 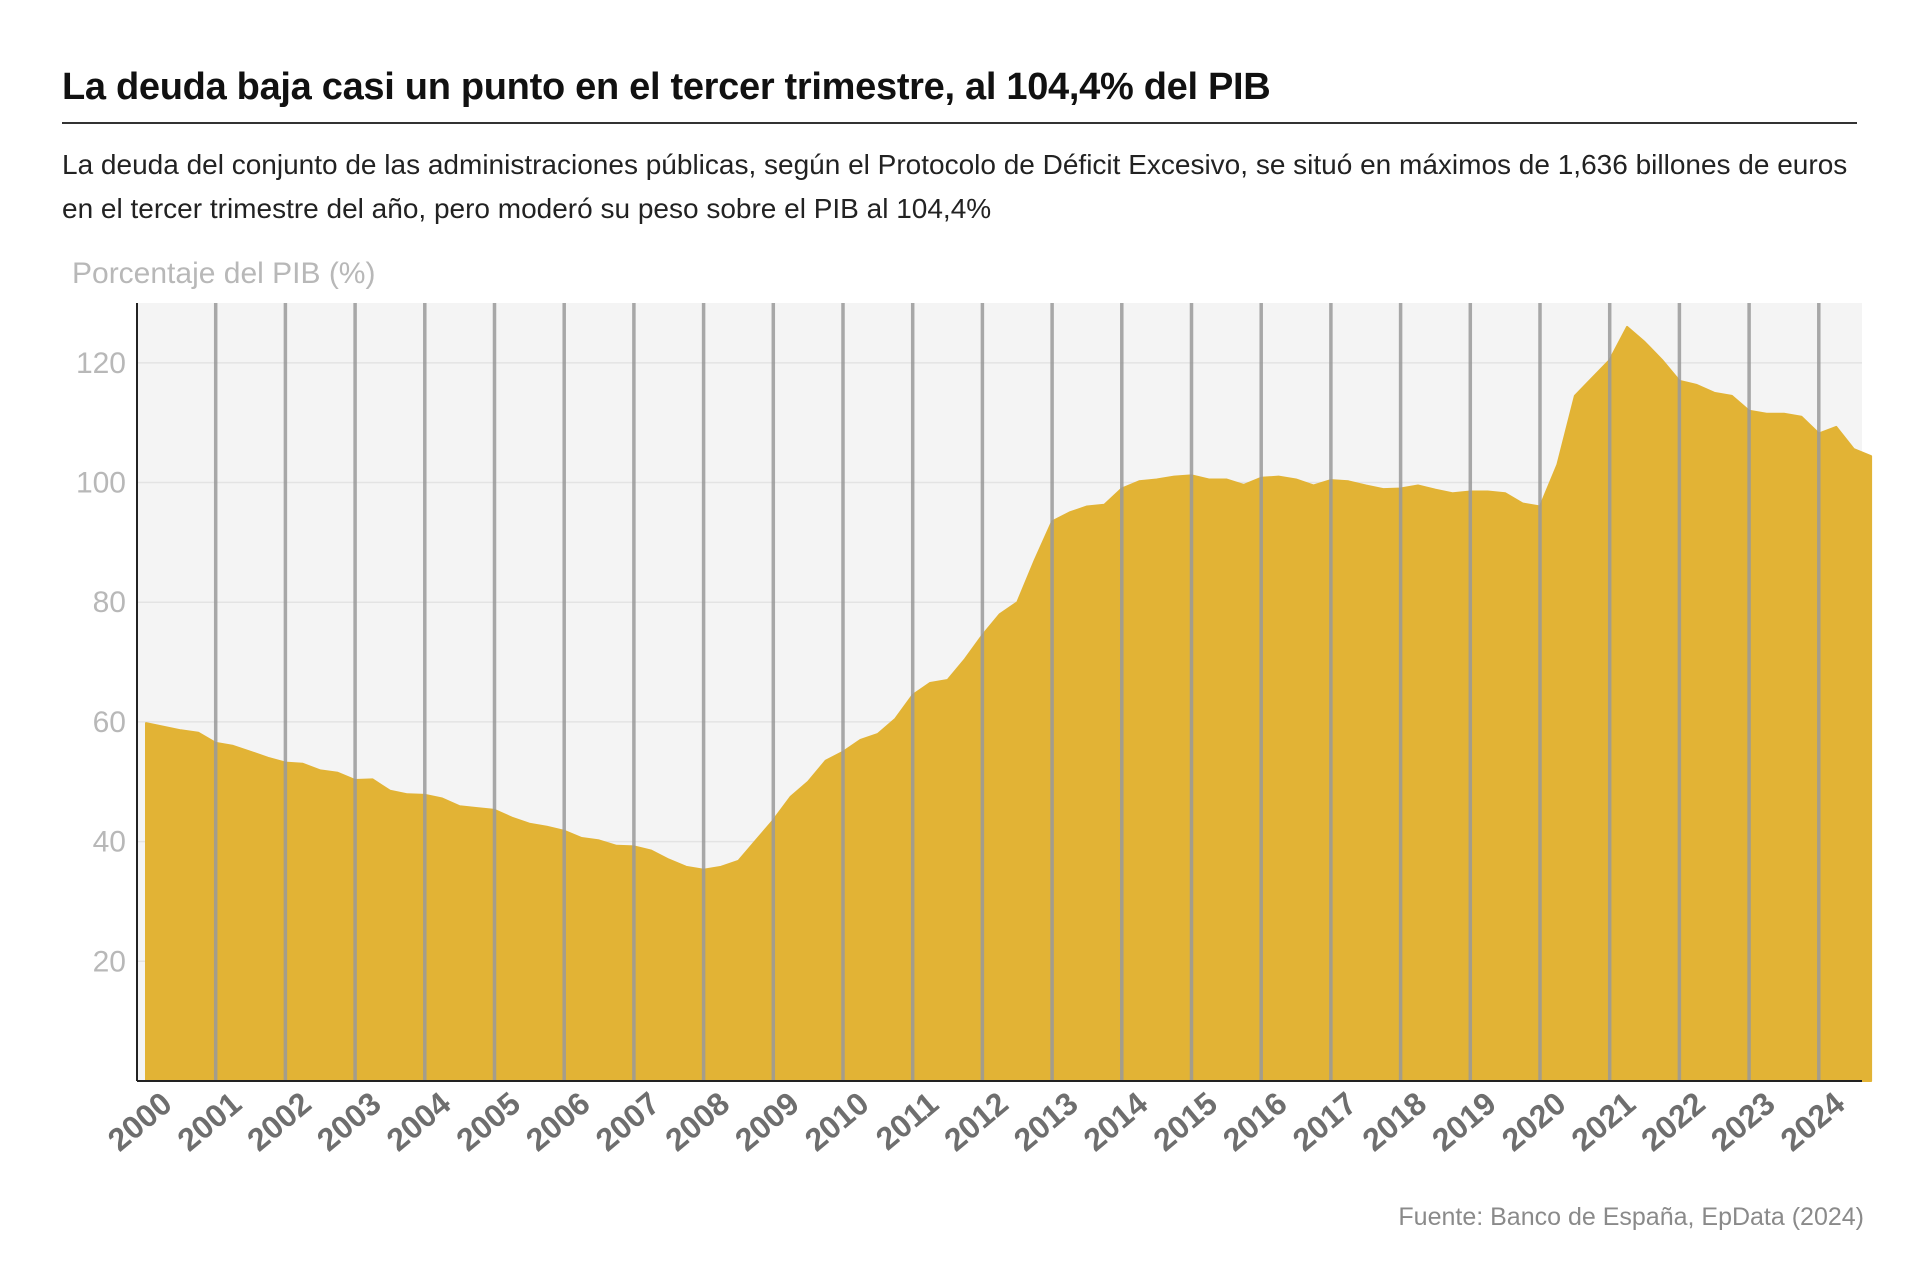 What do you see at coordinates (767, 1121) in the screenshot?
I see `x-tick-2009: 2009` at bounding box center [767, 1121].